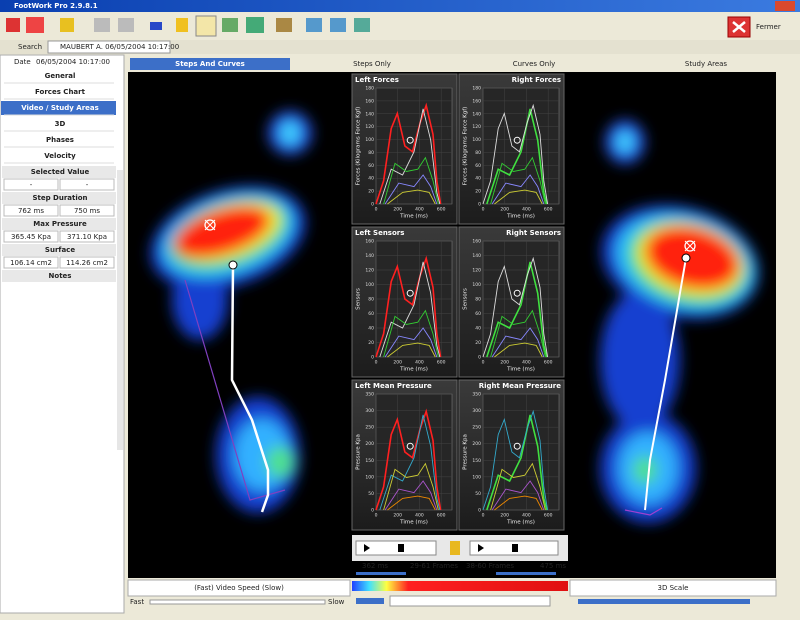  Describe the element at coordinates (396, 548) in the screenshot. I see `left-player` at that location.